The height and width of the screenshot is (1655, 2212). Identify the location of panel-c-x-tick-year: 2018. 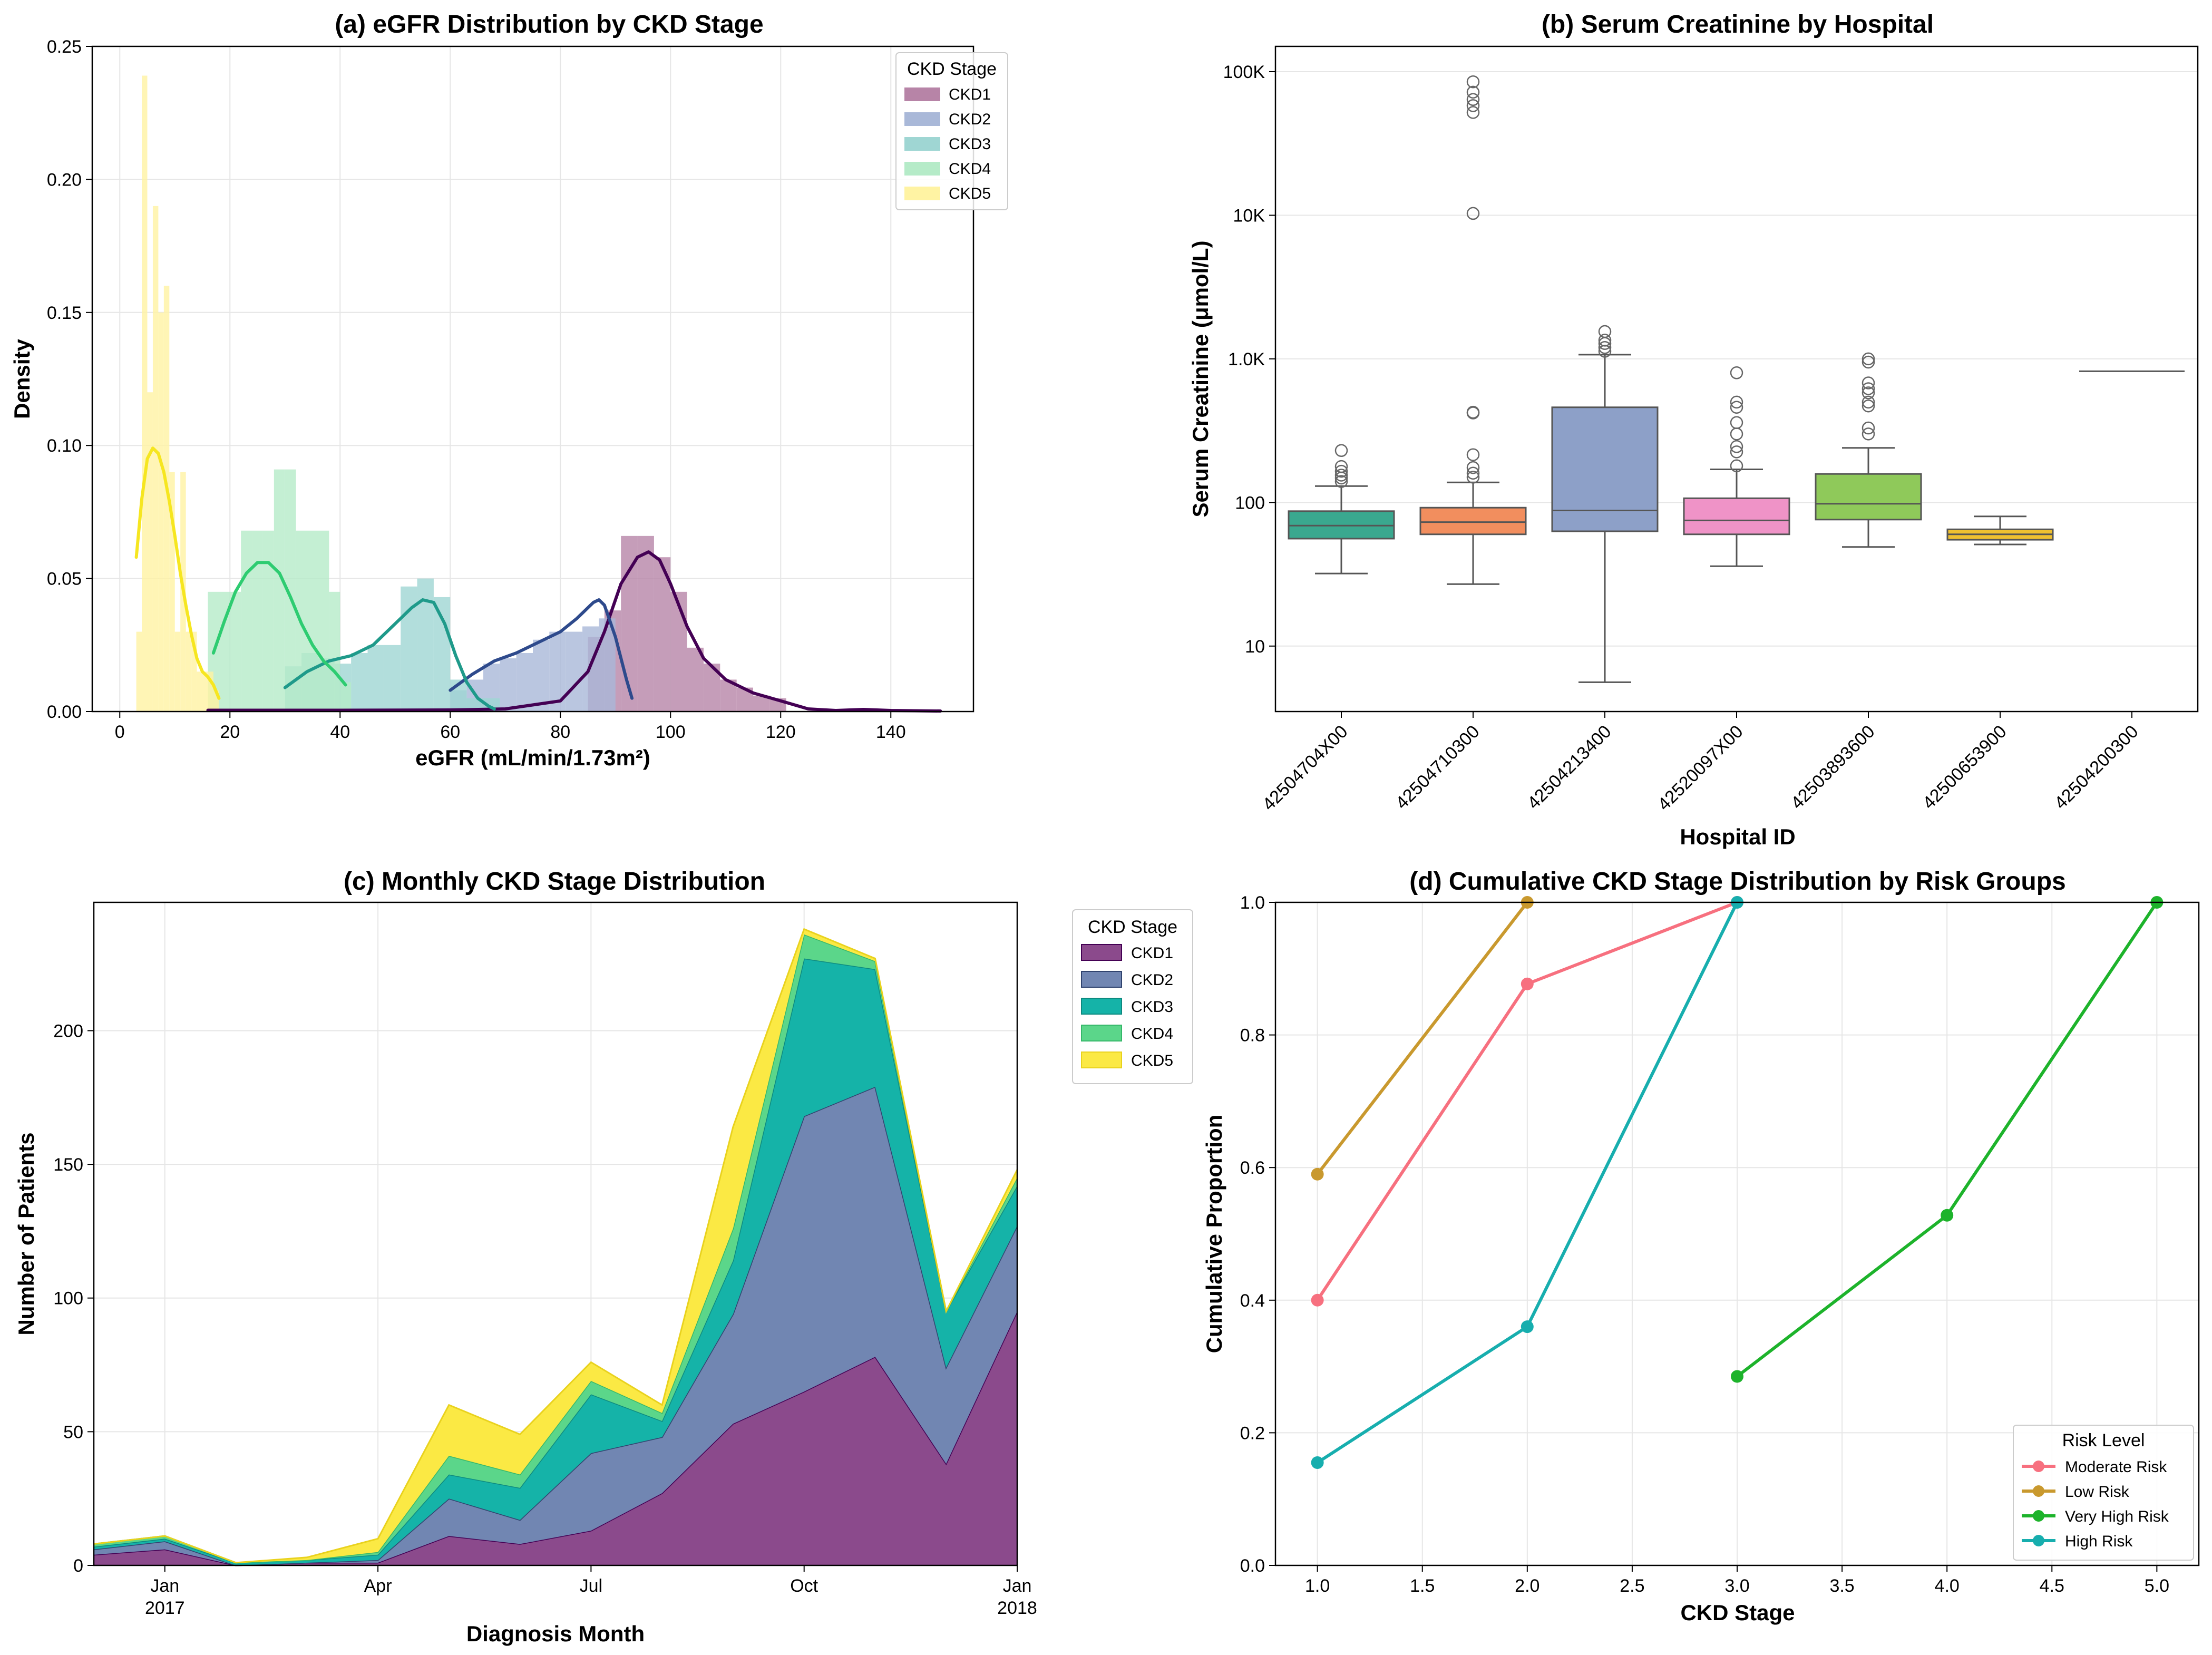
(1017, 1608).